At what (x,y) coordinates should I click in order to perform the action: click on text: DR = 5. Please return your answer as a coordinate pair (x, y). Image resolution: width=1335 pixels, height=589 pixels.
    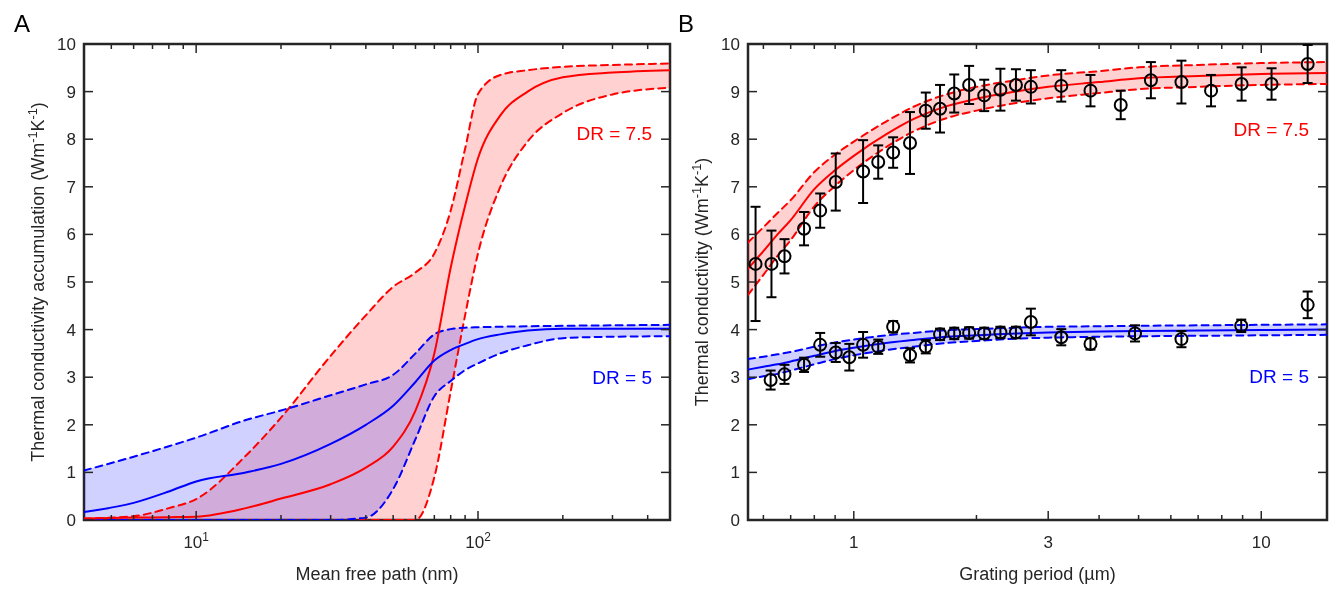
    Looking at the image, I should click on (622, 378).